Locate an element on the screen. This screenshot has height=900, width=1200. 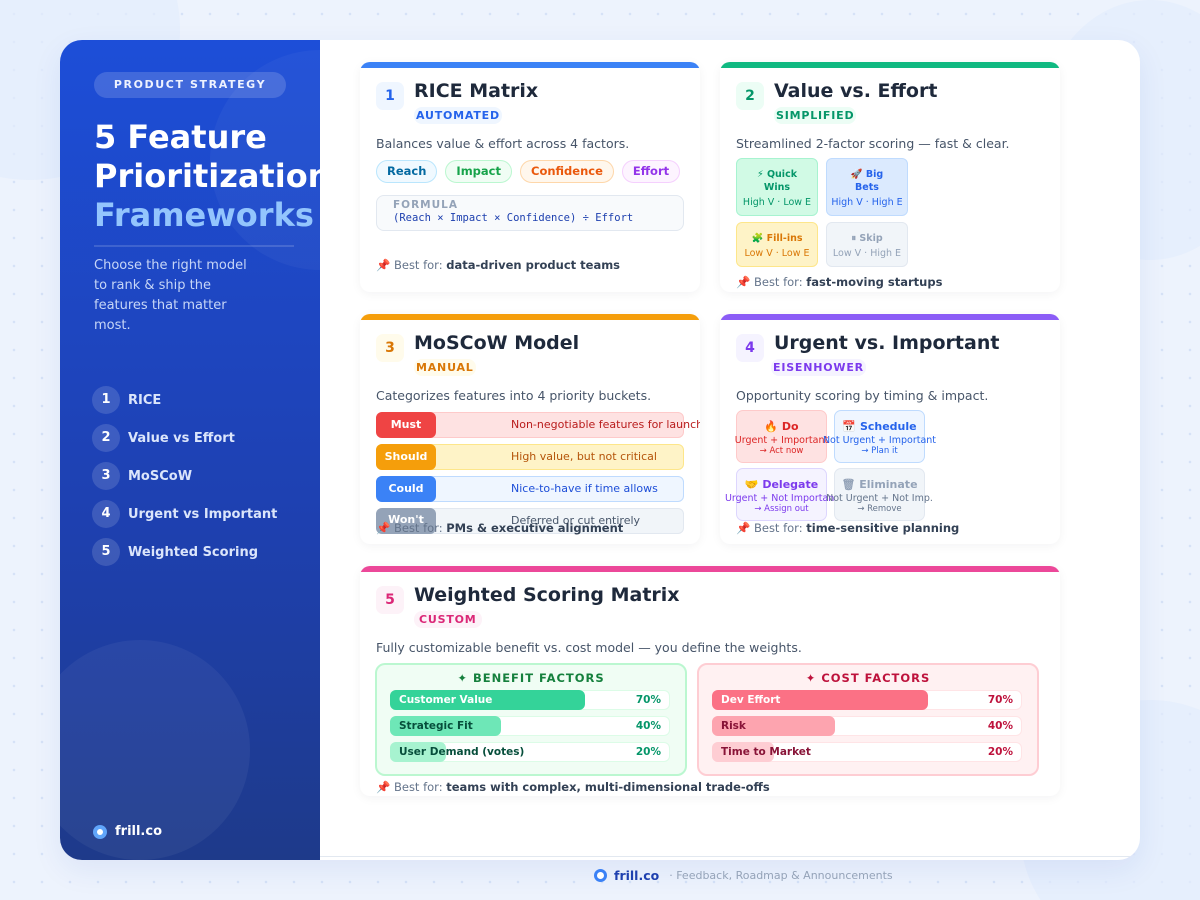
priority-label: Must is located at coordinates (406, 425).